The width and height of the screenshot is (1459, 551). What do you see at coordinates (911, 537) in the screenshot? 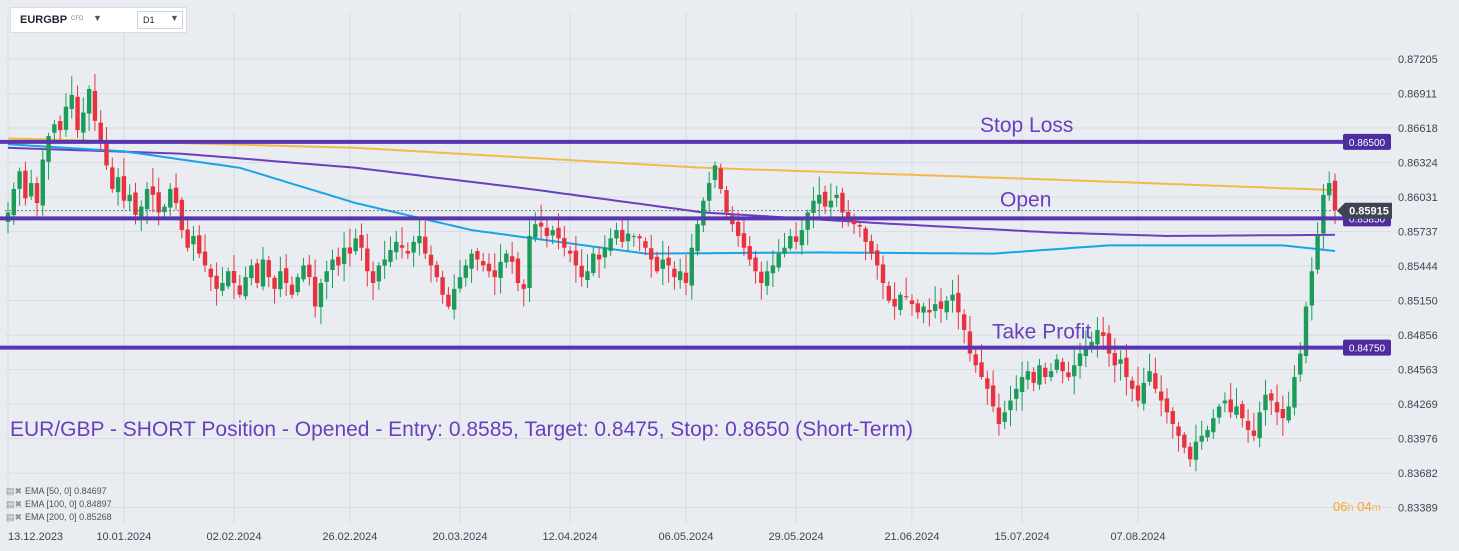
I see `x-tick-label: 21.06.2024` at bounding box center [911, 537].